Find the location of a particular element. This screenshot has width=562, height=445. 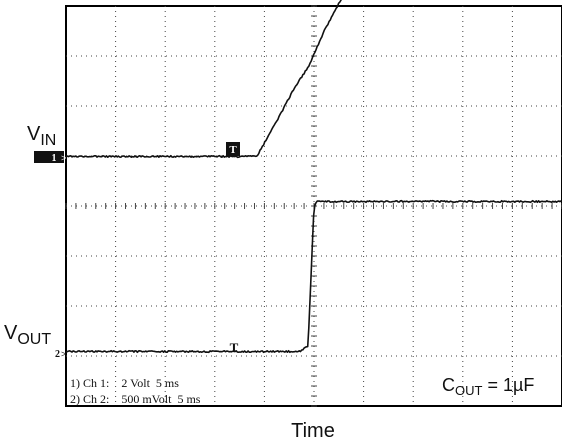

svg-text: T is located at coordinates (233, 150).